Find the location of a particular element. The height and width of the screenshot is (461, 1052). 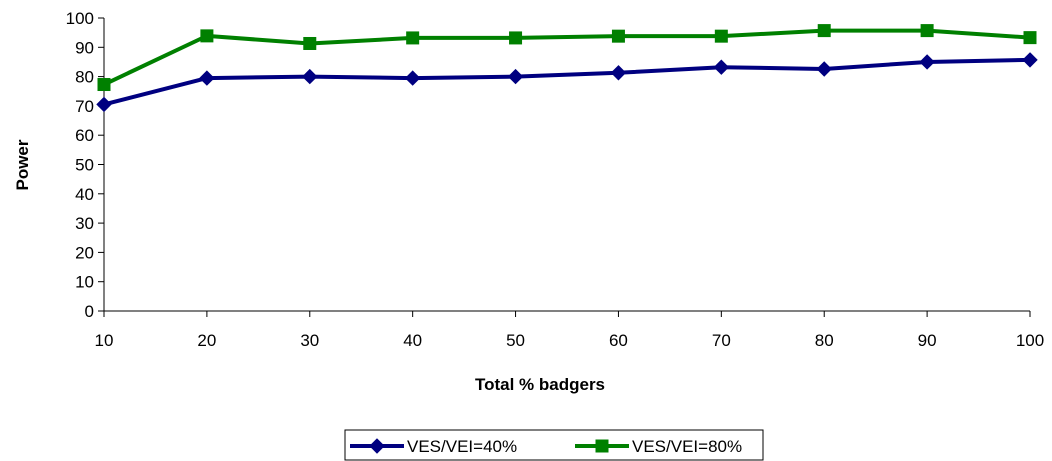

x-axis-title: Total % badgers is located at coordinates (540, 384).